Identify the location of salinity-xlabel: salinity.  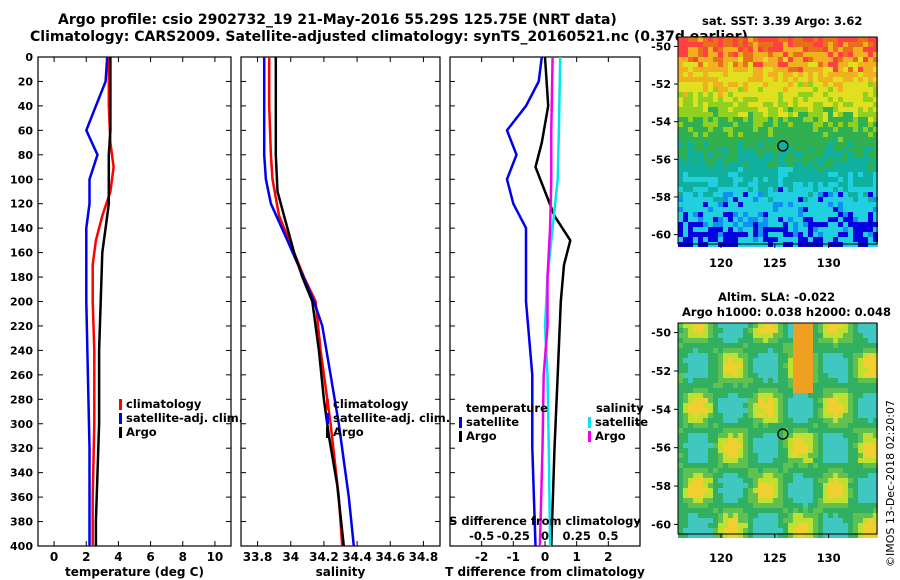
(341, 572).